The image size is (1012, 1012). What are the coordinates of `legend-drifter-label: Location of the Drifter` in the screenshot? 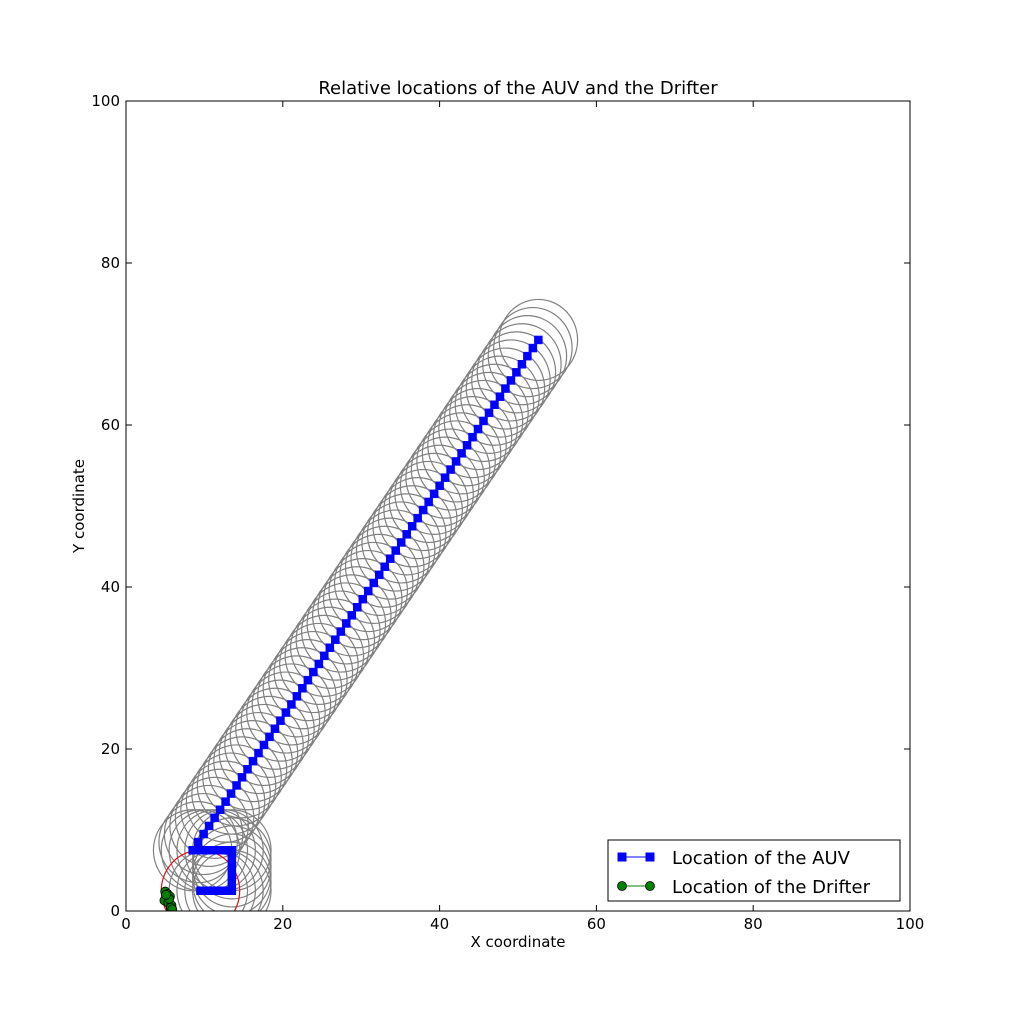 It's located at (771, 887).